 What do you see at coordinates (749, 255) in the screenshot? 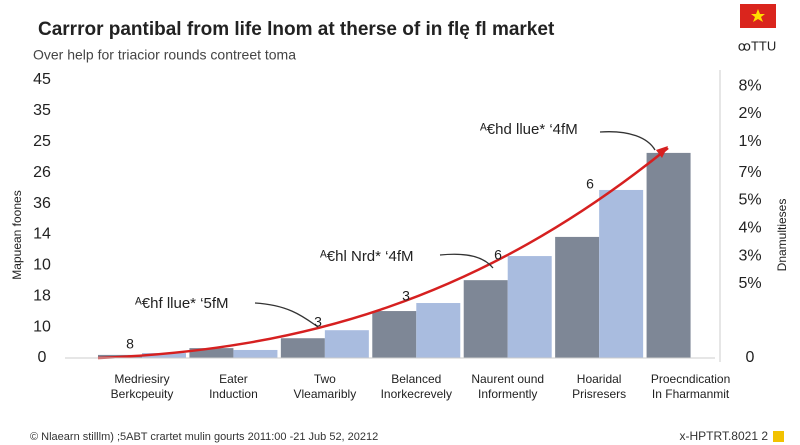
I see `y2-tick-label: 3%` at bounding box center [749, 255].